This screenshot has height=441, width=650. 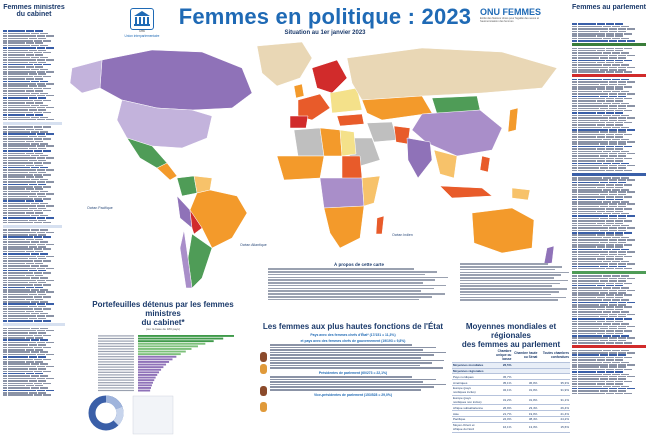 What do you see at coordinates (325, 16) in the screenshot?
I see `page-title: Femmes en politique : 2023` at bounding box center [325, 16].